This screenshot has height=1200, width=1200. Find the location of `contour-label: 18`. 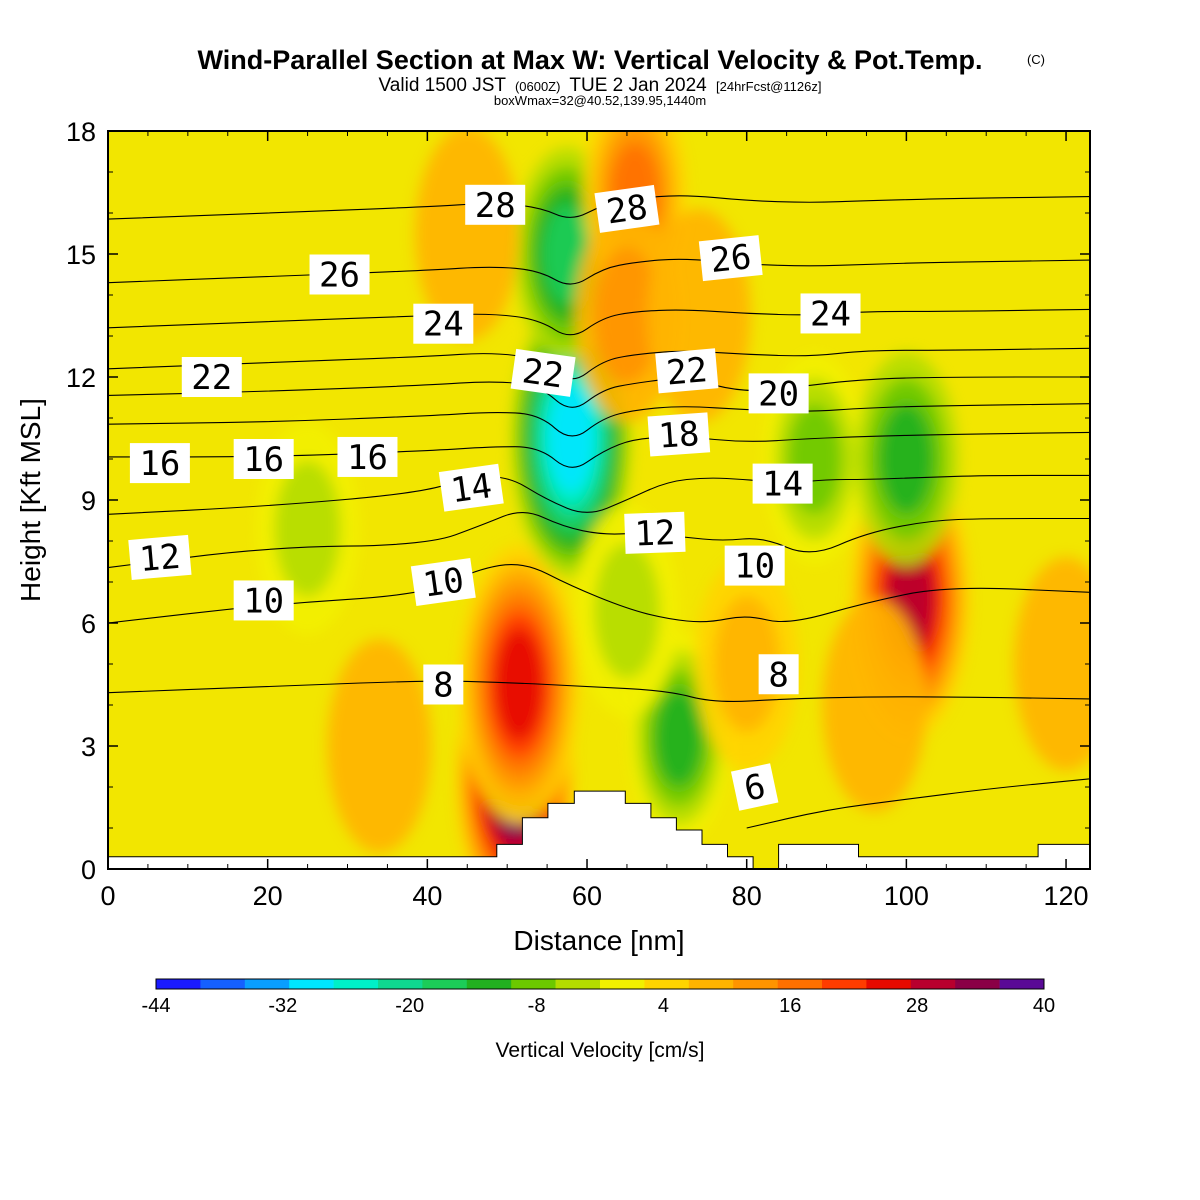

contour-label: 18 is located at coordinates (679, 434).